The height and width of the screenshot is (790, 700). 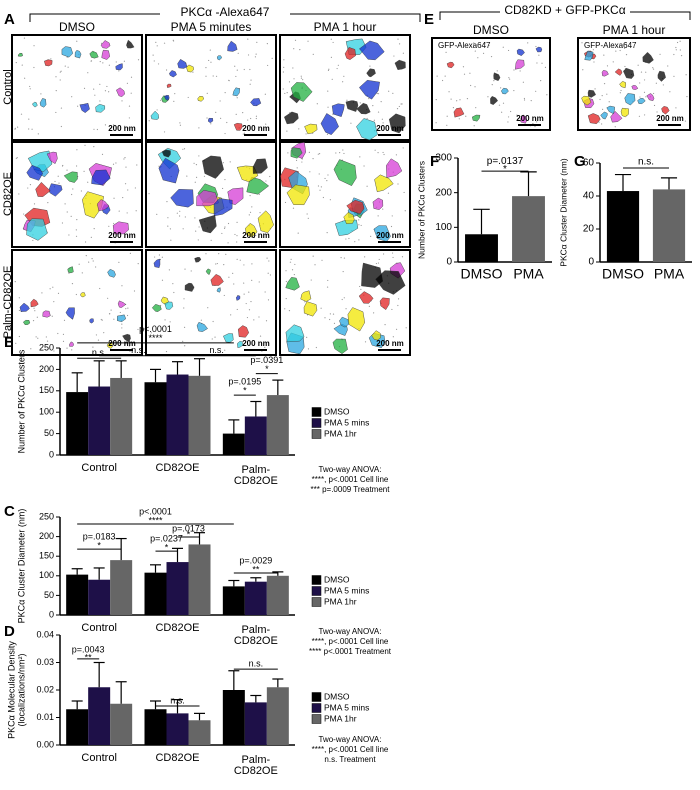 I want to click on x-tick-label-line: CD82OE, so click(x=256, y=641).